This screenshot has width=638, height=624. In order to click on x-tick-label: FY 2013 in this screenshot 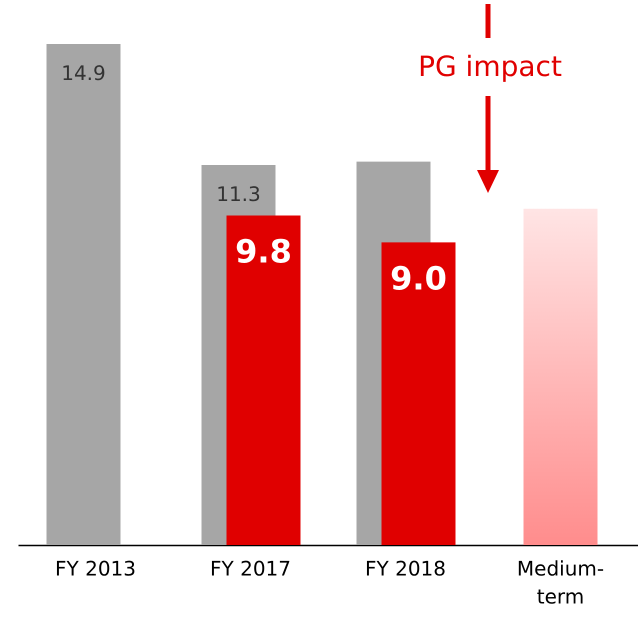, I will do `click(95, 568)`.